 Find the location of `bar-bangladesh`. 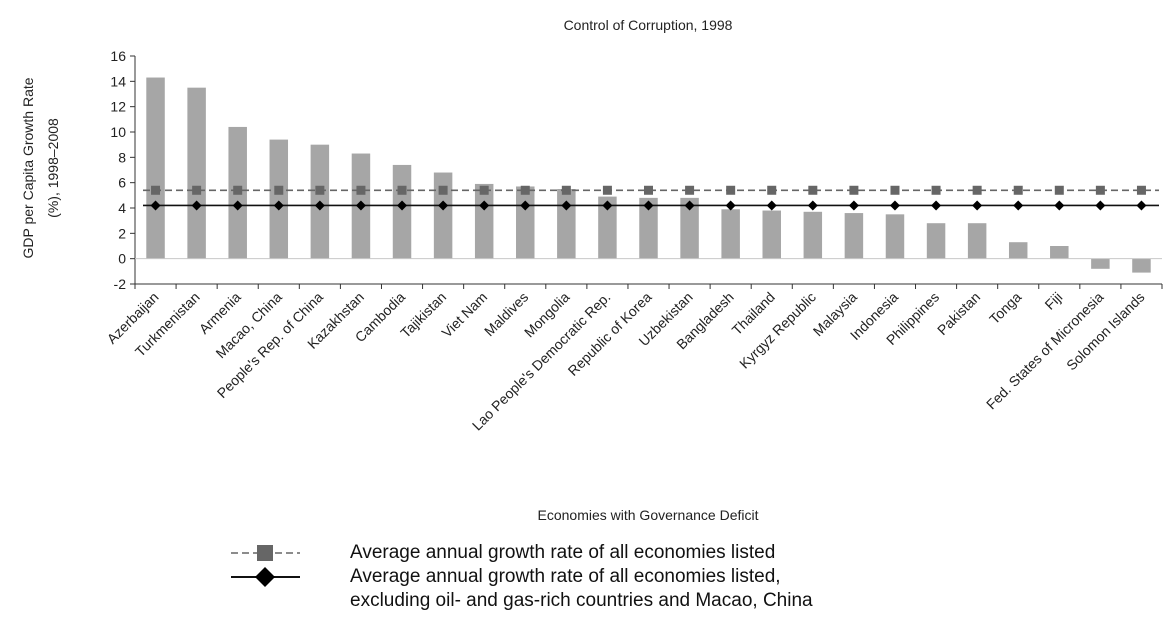

bar-bangladesh is located at coordinates (730, 234).